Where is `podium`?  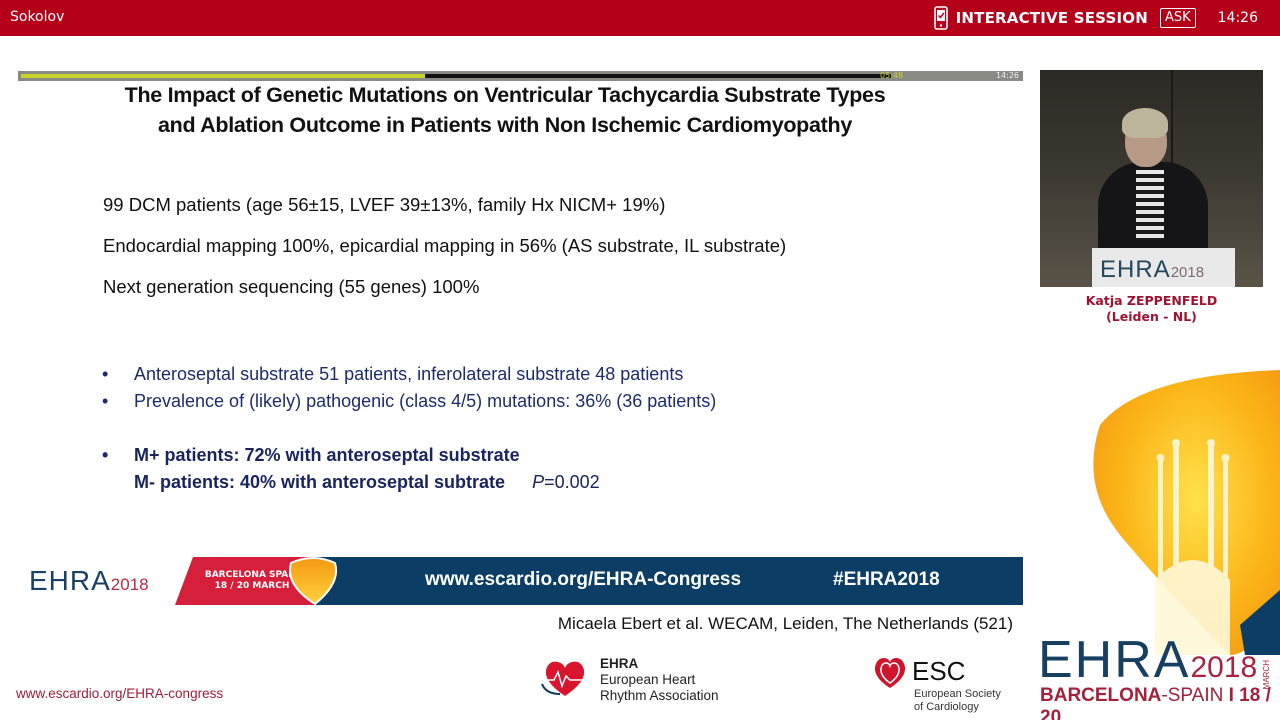
podium is located at coordinates (1163, 267).